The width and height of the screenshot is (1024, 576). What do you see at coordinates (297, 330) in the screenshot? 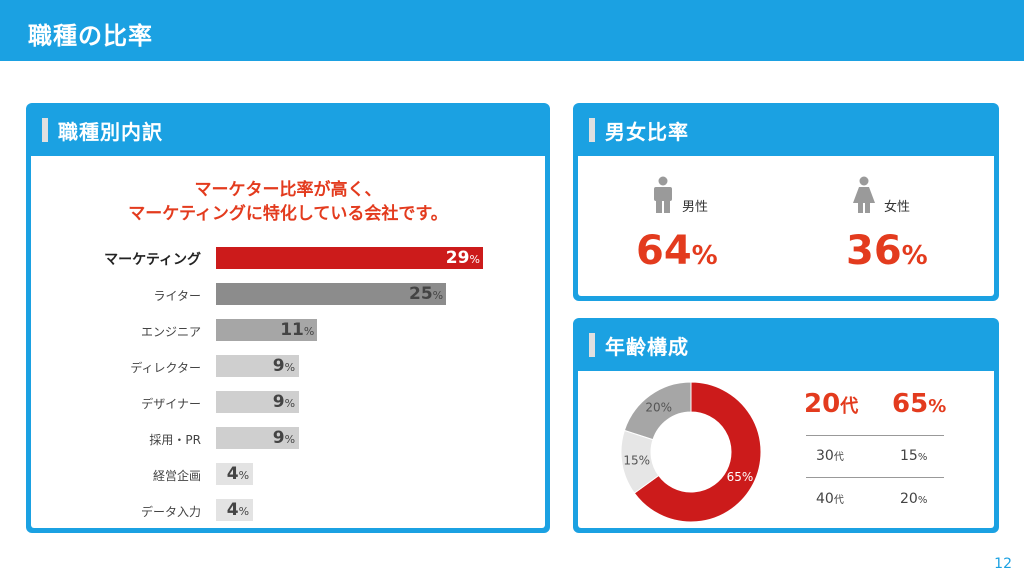
I see `job-bar-value: 11%` at bounding box center [297, 330].